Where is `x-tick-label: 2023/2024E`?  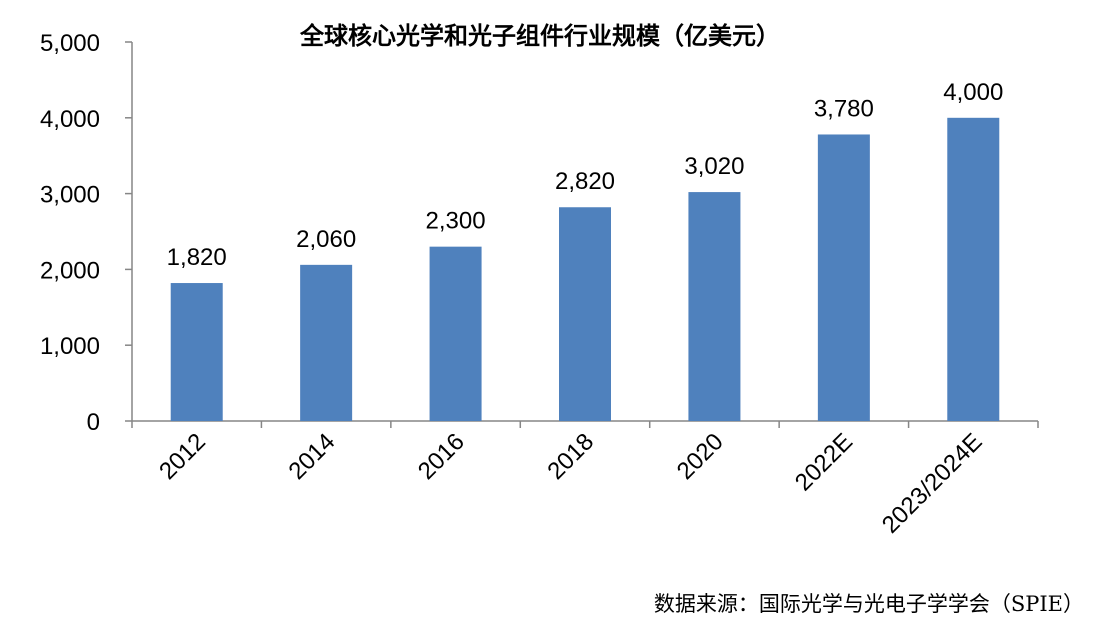 x-tick-label: 2023/2024E is located at coordinates (932, 483).